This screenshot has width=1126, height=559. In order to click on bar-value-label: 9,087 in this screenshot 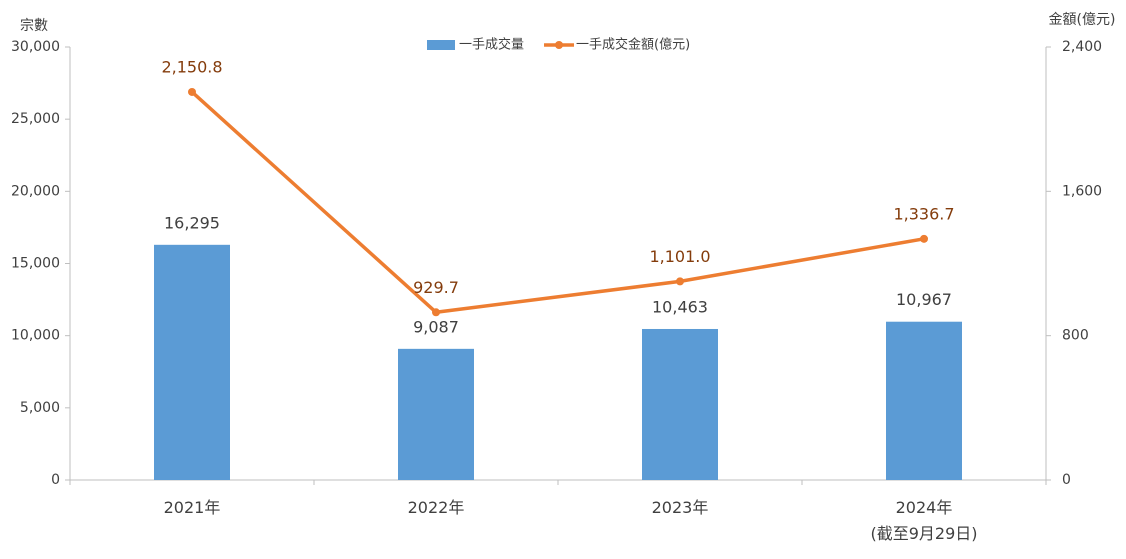, I will do `click(436, 326)`.